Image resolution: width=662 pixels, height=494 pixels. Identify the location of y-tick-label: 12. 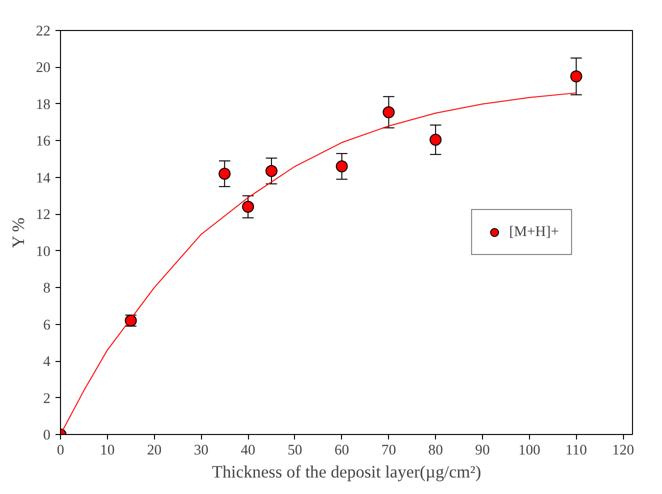
(43, 215).